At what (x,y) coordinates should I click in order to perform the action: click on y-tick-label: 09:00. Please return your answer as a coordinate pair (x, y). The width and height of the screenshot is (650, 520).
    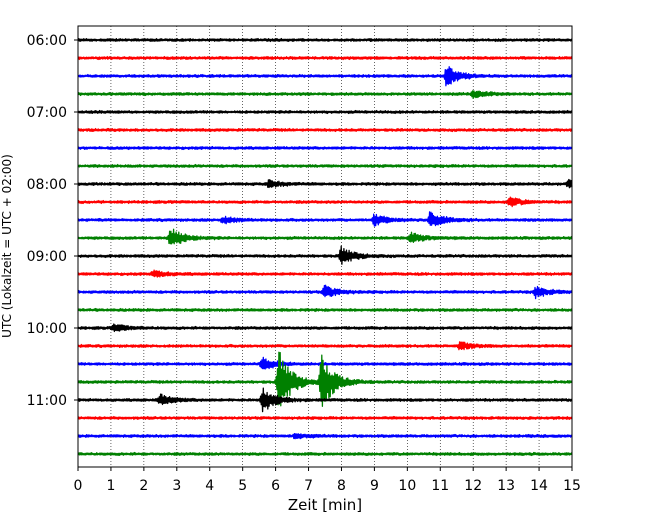
    Looking at the image, I should click on (47, 257).